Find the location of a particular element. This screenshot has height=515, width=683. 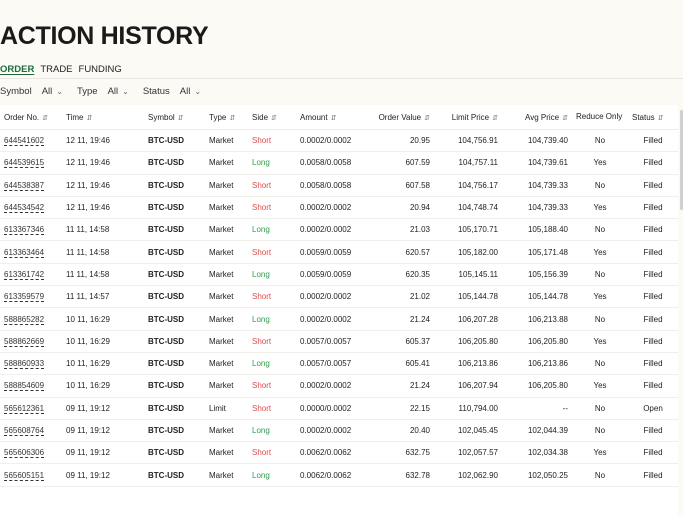

order-no-cell: 565606306 is located at coordinates (31, 453).